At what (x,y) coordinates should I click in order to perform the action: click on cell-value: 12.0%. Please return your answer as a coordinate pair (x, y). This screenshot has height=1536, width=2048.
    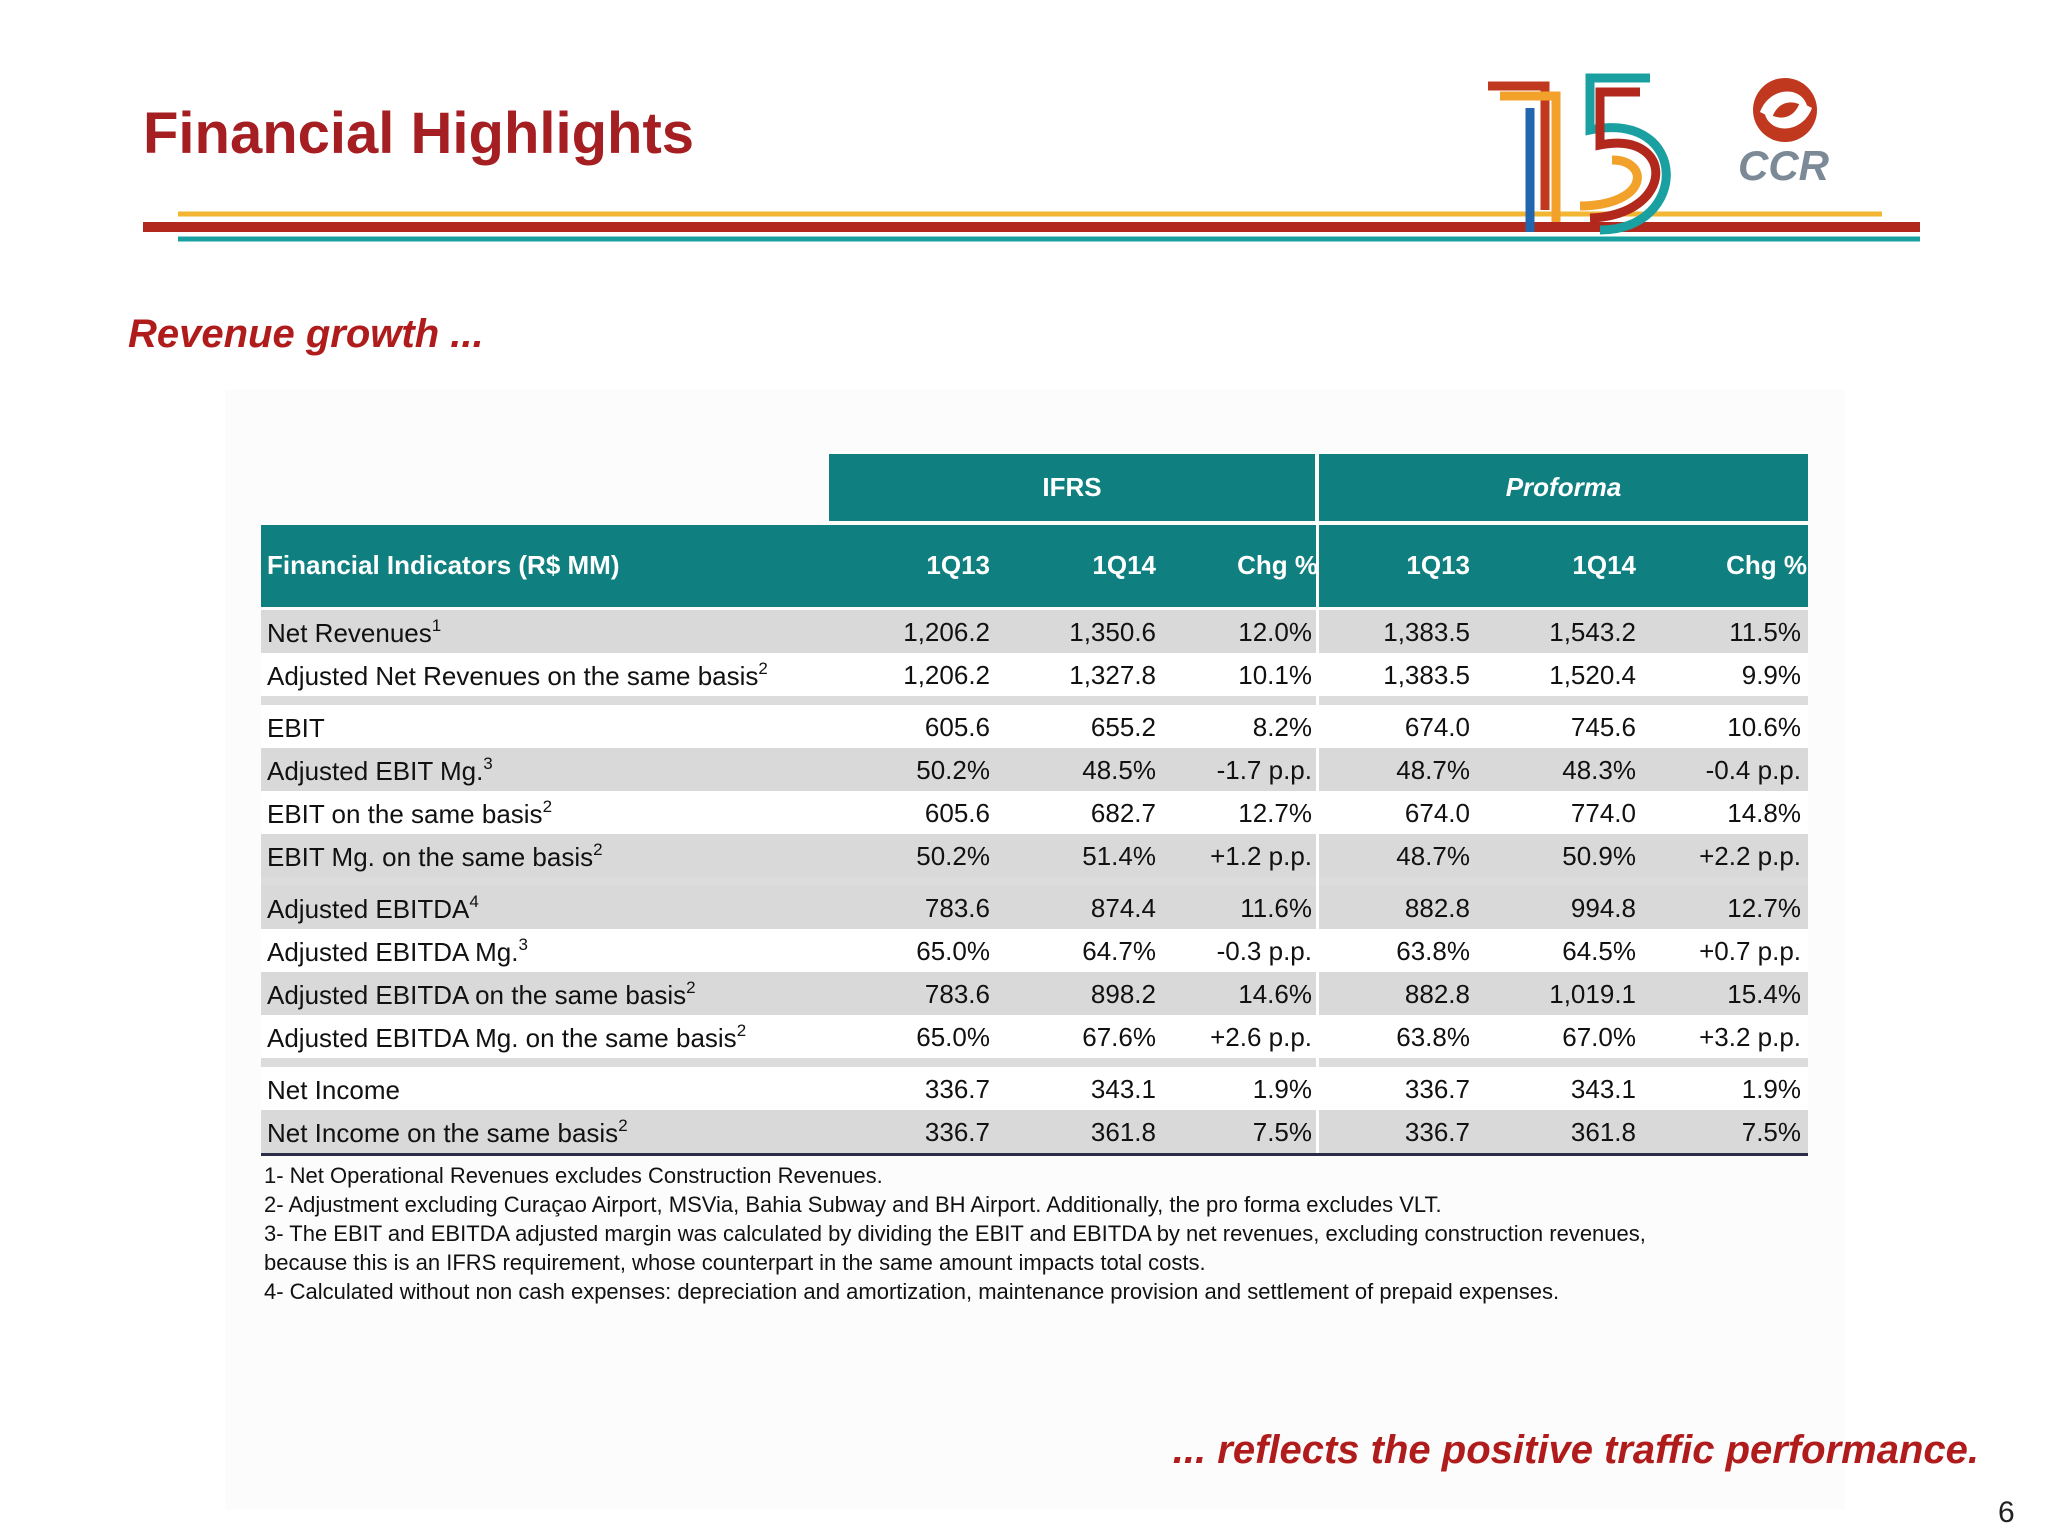
    Looking at the image, I should click on (1275, 632).